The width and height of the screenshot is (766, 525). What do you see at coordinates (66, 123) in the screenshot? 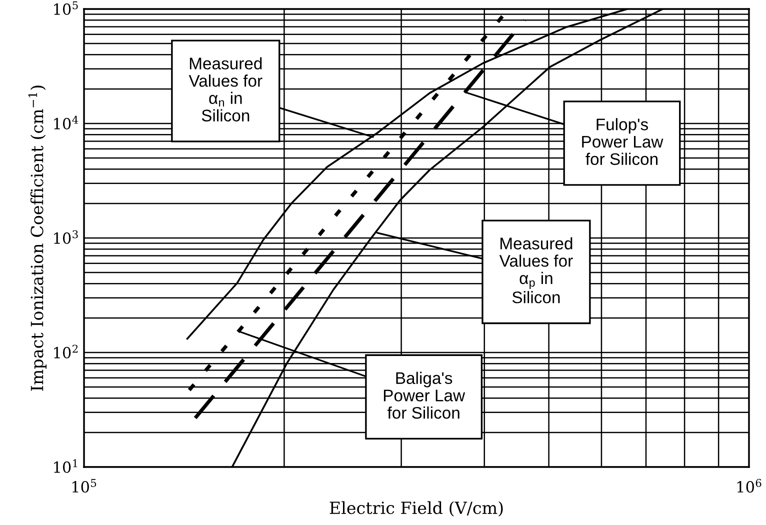
I see `y-tick-label: 10$^{4}$` at bounding box center [66, 123].